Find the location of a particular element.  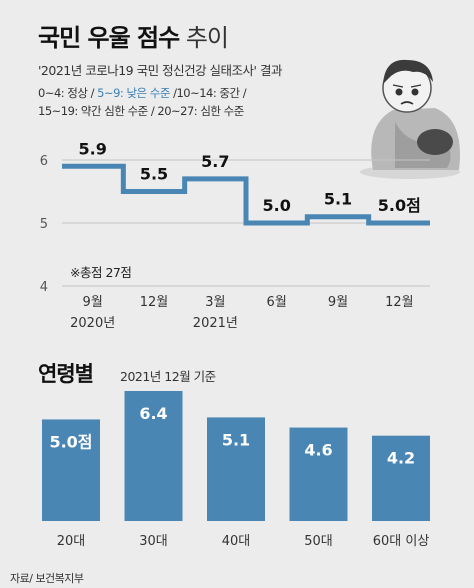

score-data-label: 5.0 is located at coordinates (276, 205).